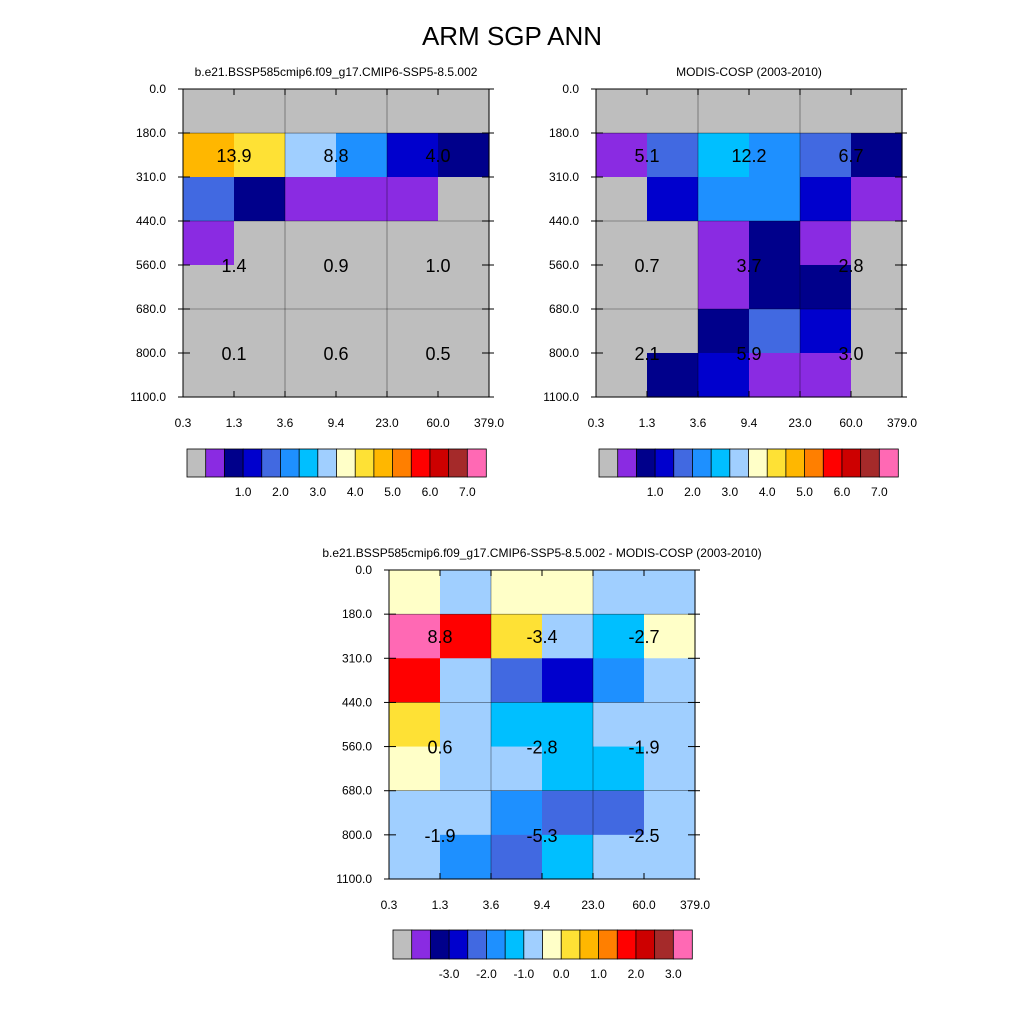 The width and height of the screenshot is (1024, 1024). What do you see at coordinates (800, 423) in the screenshot?
I see `x-tick-label: 23.0` at bounding box center [800, 423].